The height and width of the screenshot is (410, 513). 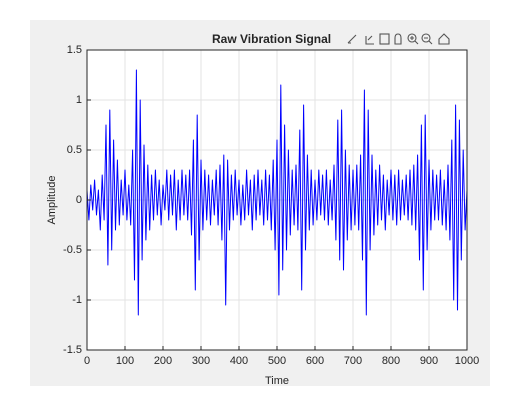 What do you see at coordinates (352, 39) in the screenshot?
I see `brush-icon` at bounding box center [352, 39].